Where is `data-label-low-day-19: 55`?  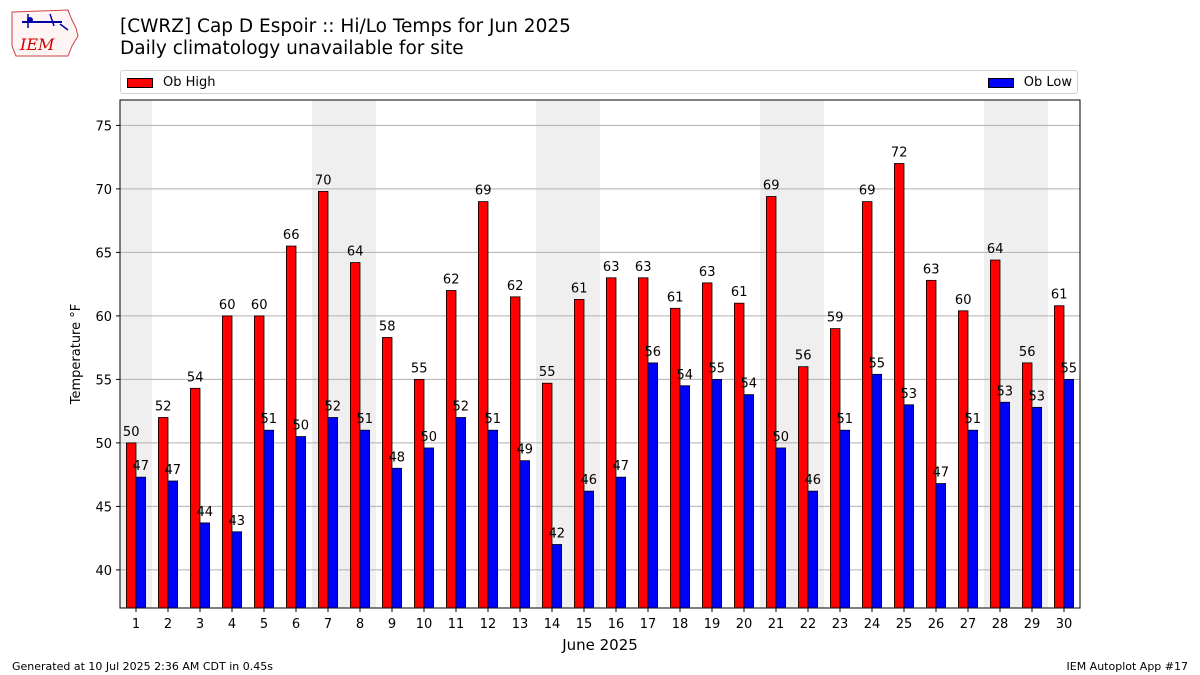 data-label-low-day-19: 55 is located at coordinates (717, 368).